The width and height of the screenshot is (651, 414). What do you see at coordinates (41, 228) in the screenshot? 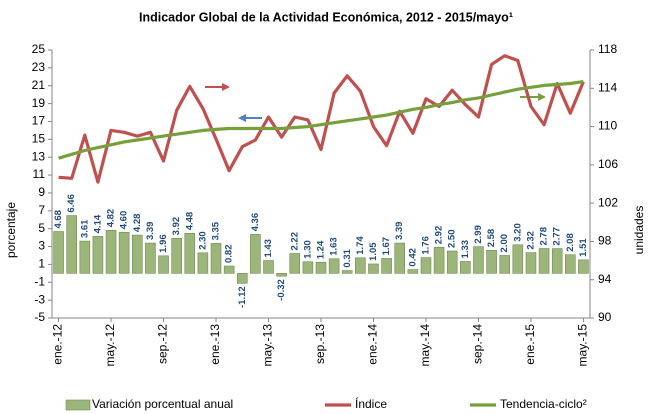
I see `y-tick-label: 5` at bounding box center [41, 228].